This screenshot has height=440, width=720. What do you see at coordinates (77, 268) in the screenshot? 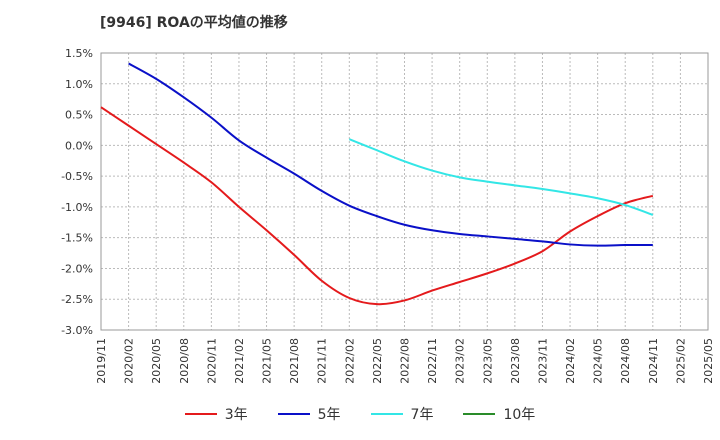
I see `y-tick-label: -2.0%` at bounding box center [77, 268].